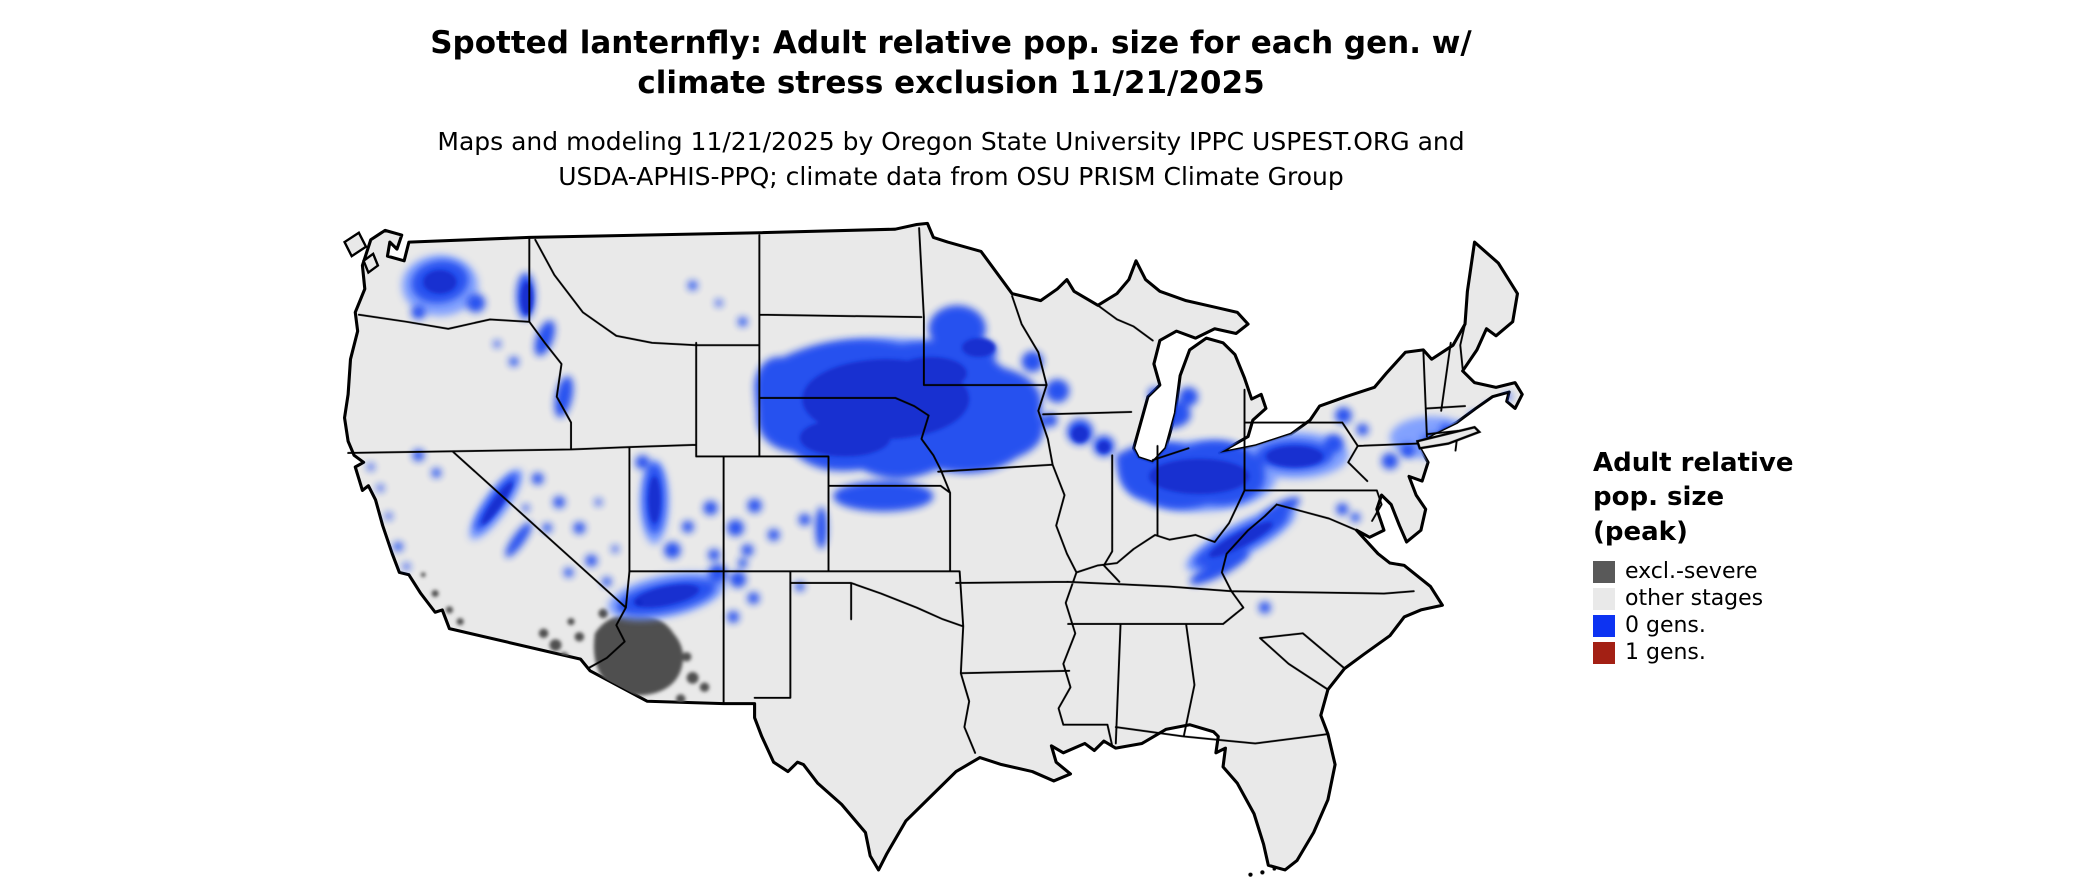 This screenshot has width=2100, height=892. I want to click on legend-label-1-gens: 1 gens., so click(1665, 653).